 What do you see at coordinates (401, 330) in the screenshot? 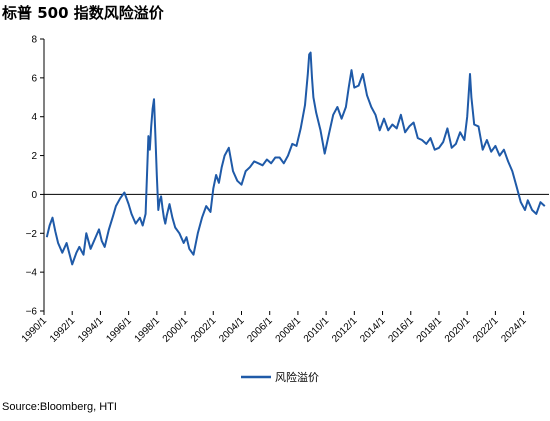
I see `x-tick-label: 2016/1` at bounding box center [401, 330].